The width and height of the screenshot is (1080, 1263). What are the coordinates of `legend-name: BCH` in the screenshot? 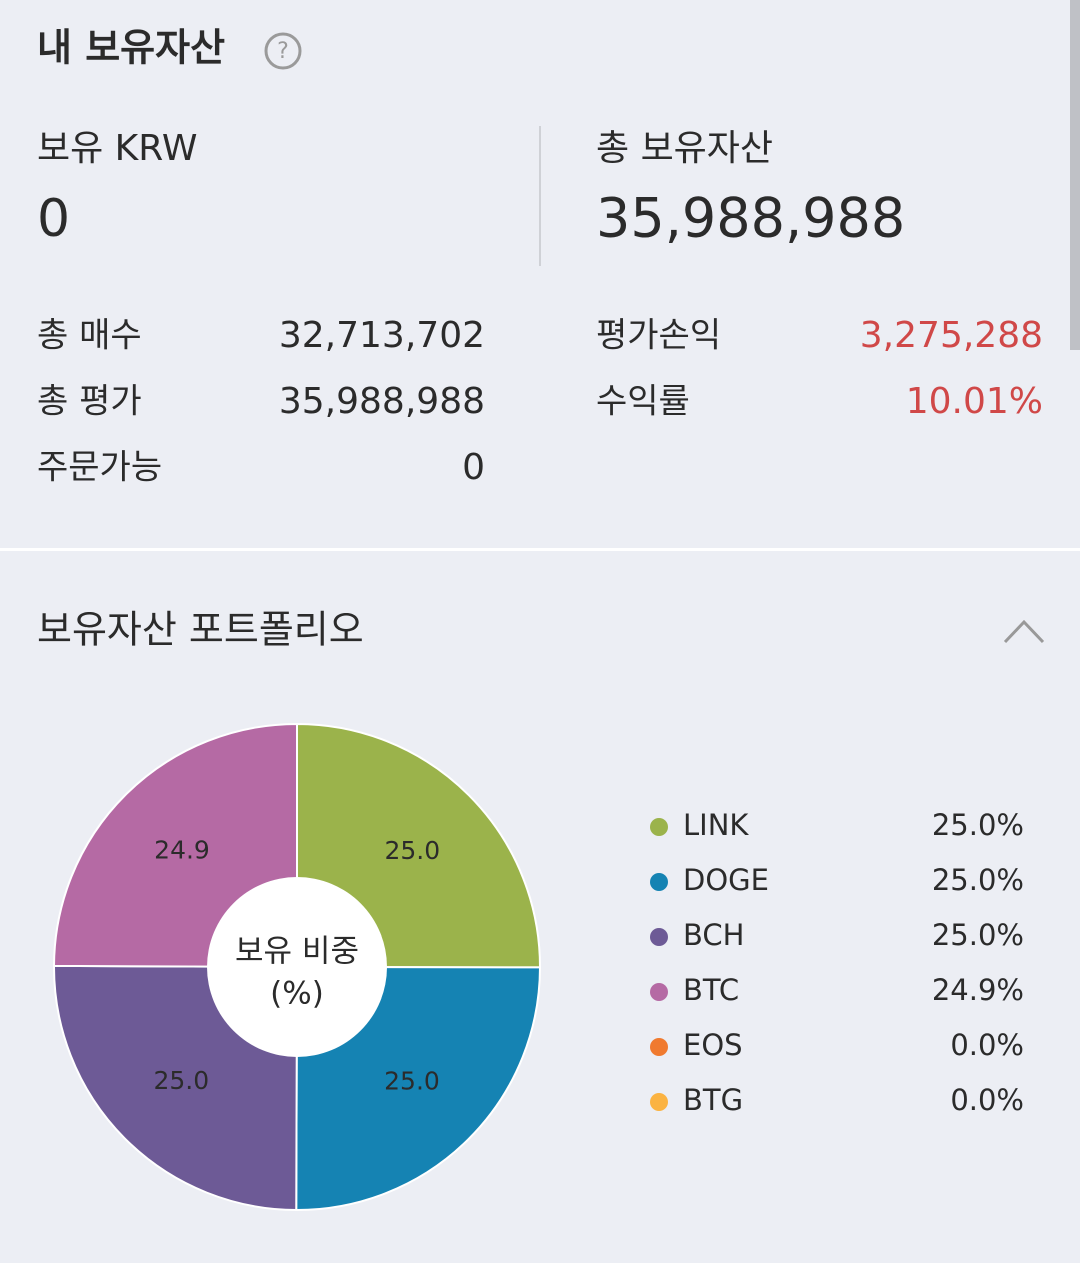 It's located at (713, 935).